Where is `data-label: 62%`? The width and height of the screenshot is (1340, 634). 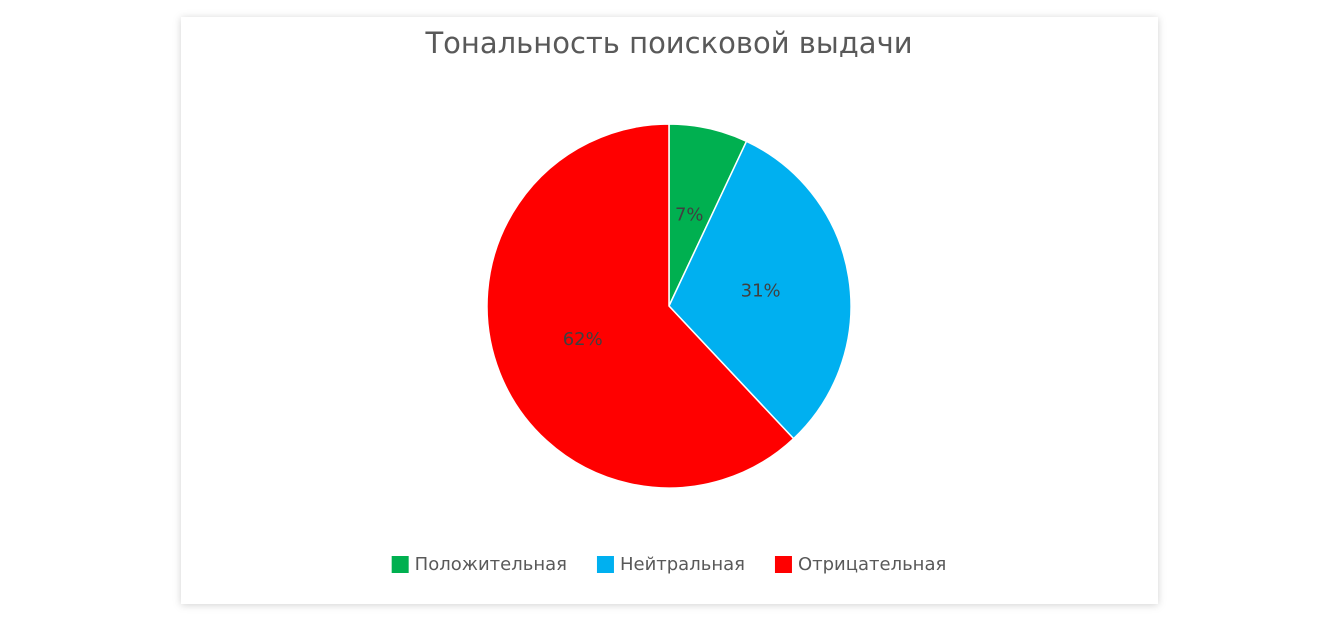
data-label: 62% is located at coordinates (583, 339).